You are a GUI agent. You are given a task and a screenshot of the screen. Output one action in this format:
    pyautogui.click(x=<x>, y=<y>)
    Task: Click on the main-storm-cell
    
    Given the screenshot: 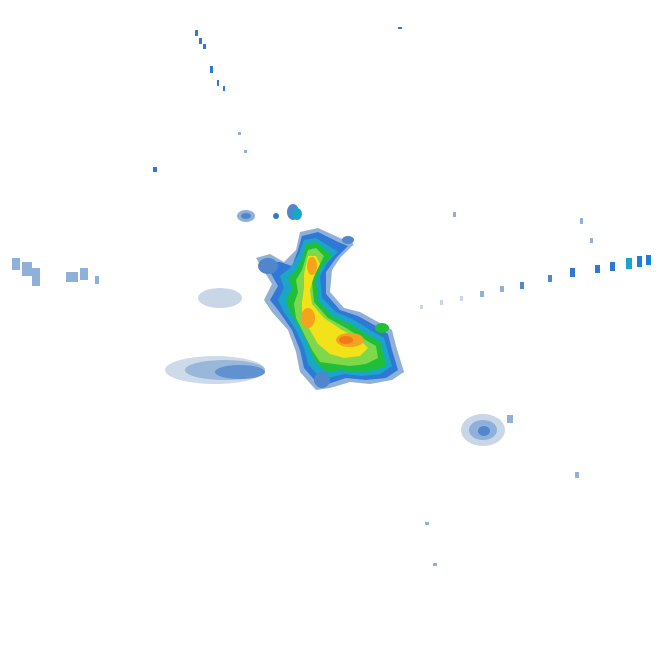 What is the action you would take?
    pyautogui.click(x=330, y=299)
    